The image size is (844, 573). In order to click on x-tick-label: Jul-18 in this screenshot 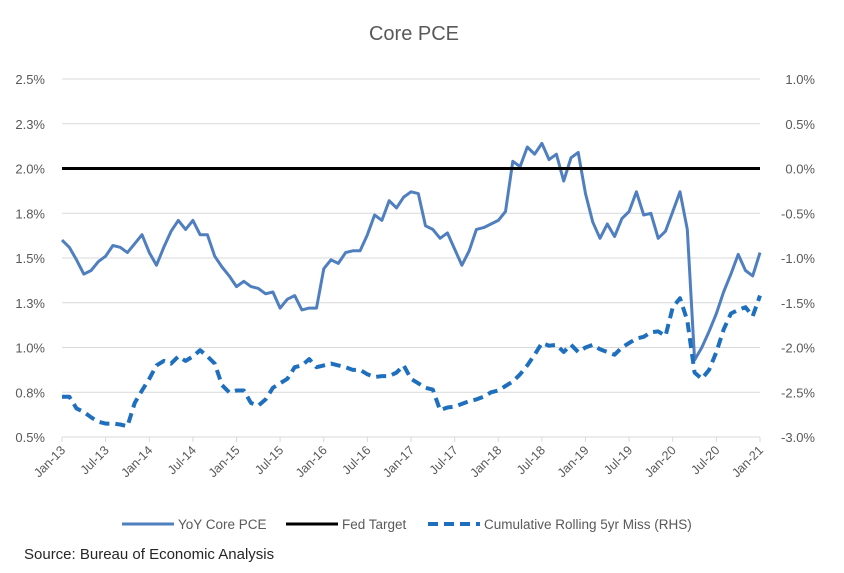, I will do `click(531, 460)`.